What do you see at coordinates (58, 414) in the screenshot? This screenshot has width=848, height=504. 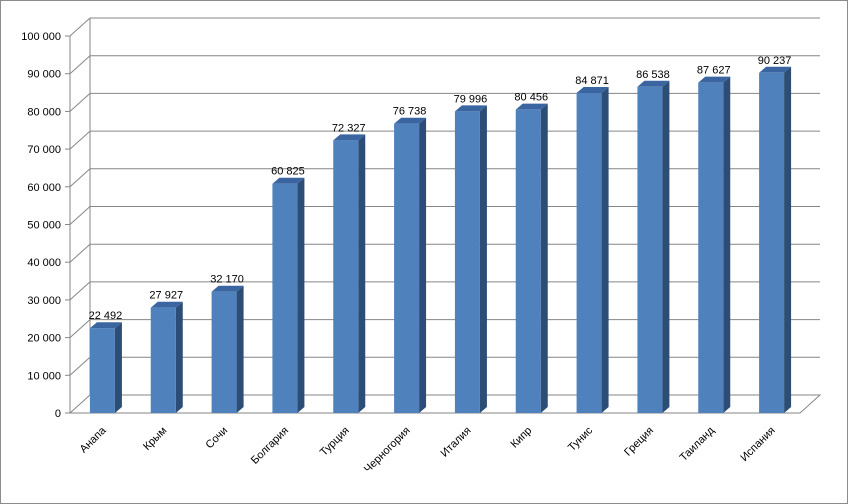 I see `y-tick-label: 0` at bounding box center [58, 414].